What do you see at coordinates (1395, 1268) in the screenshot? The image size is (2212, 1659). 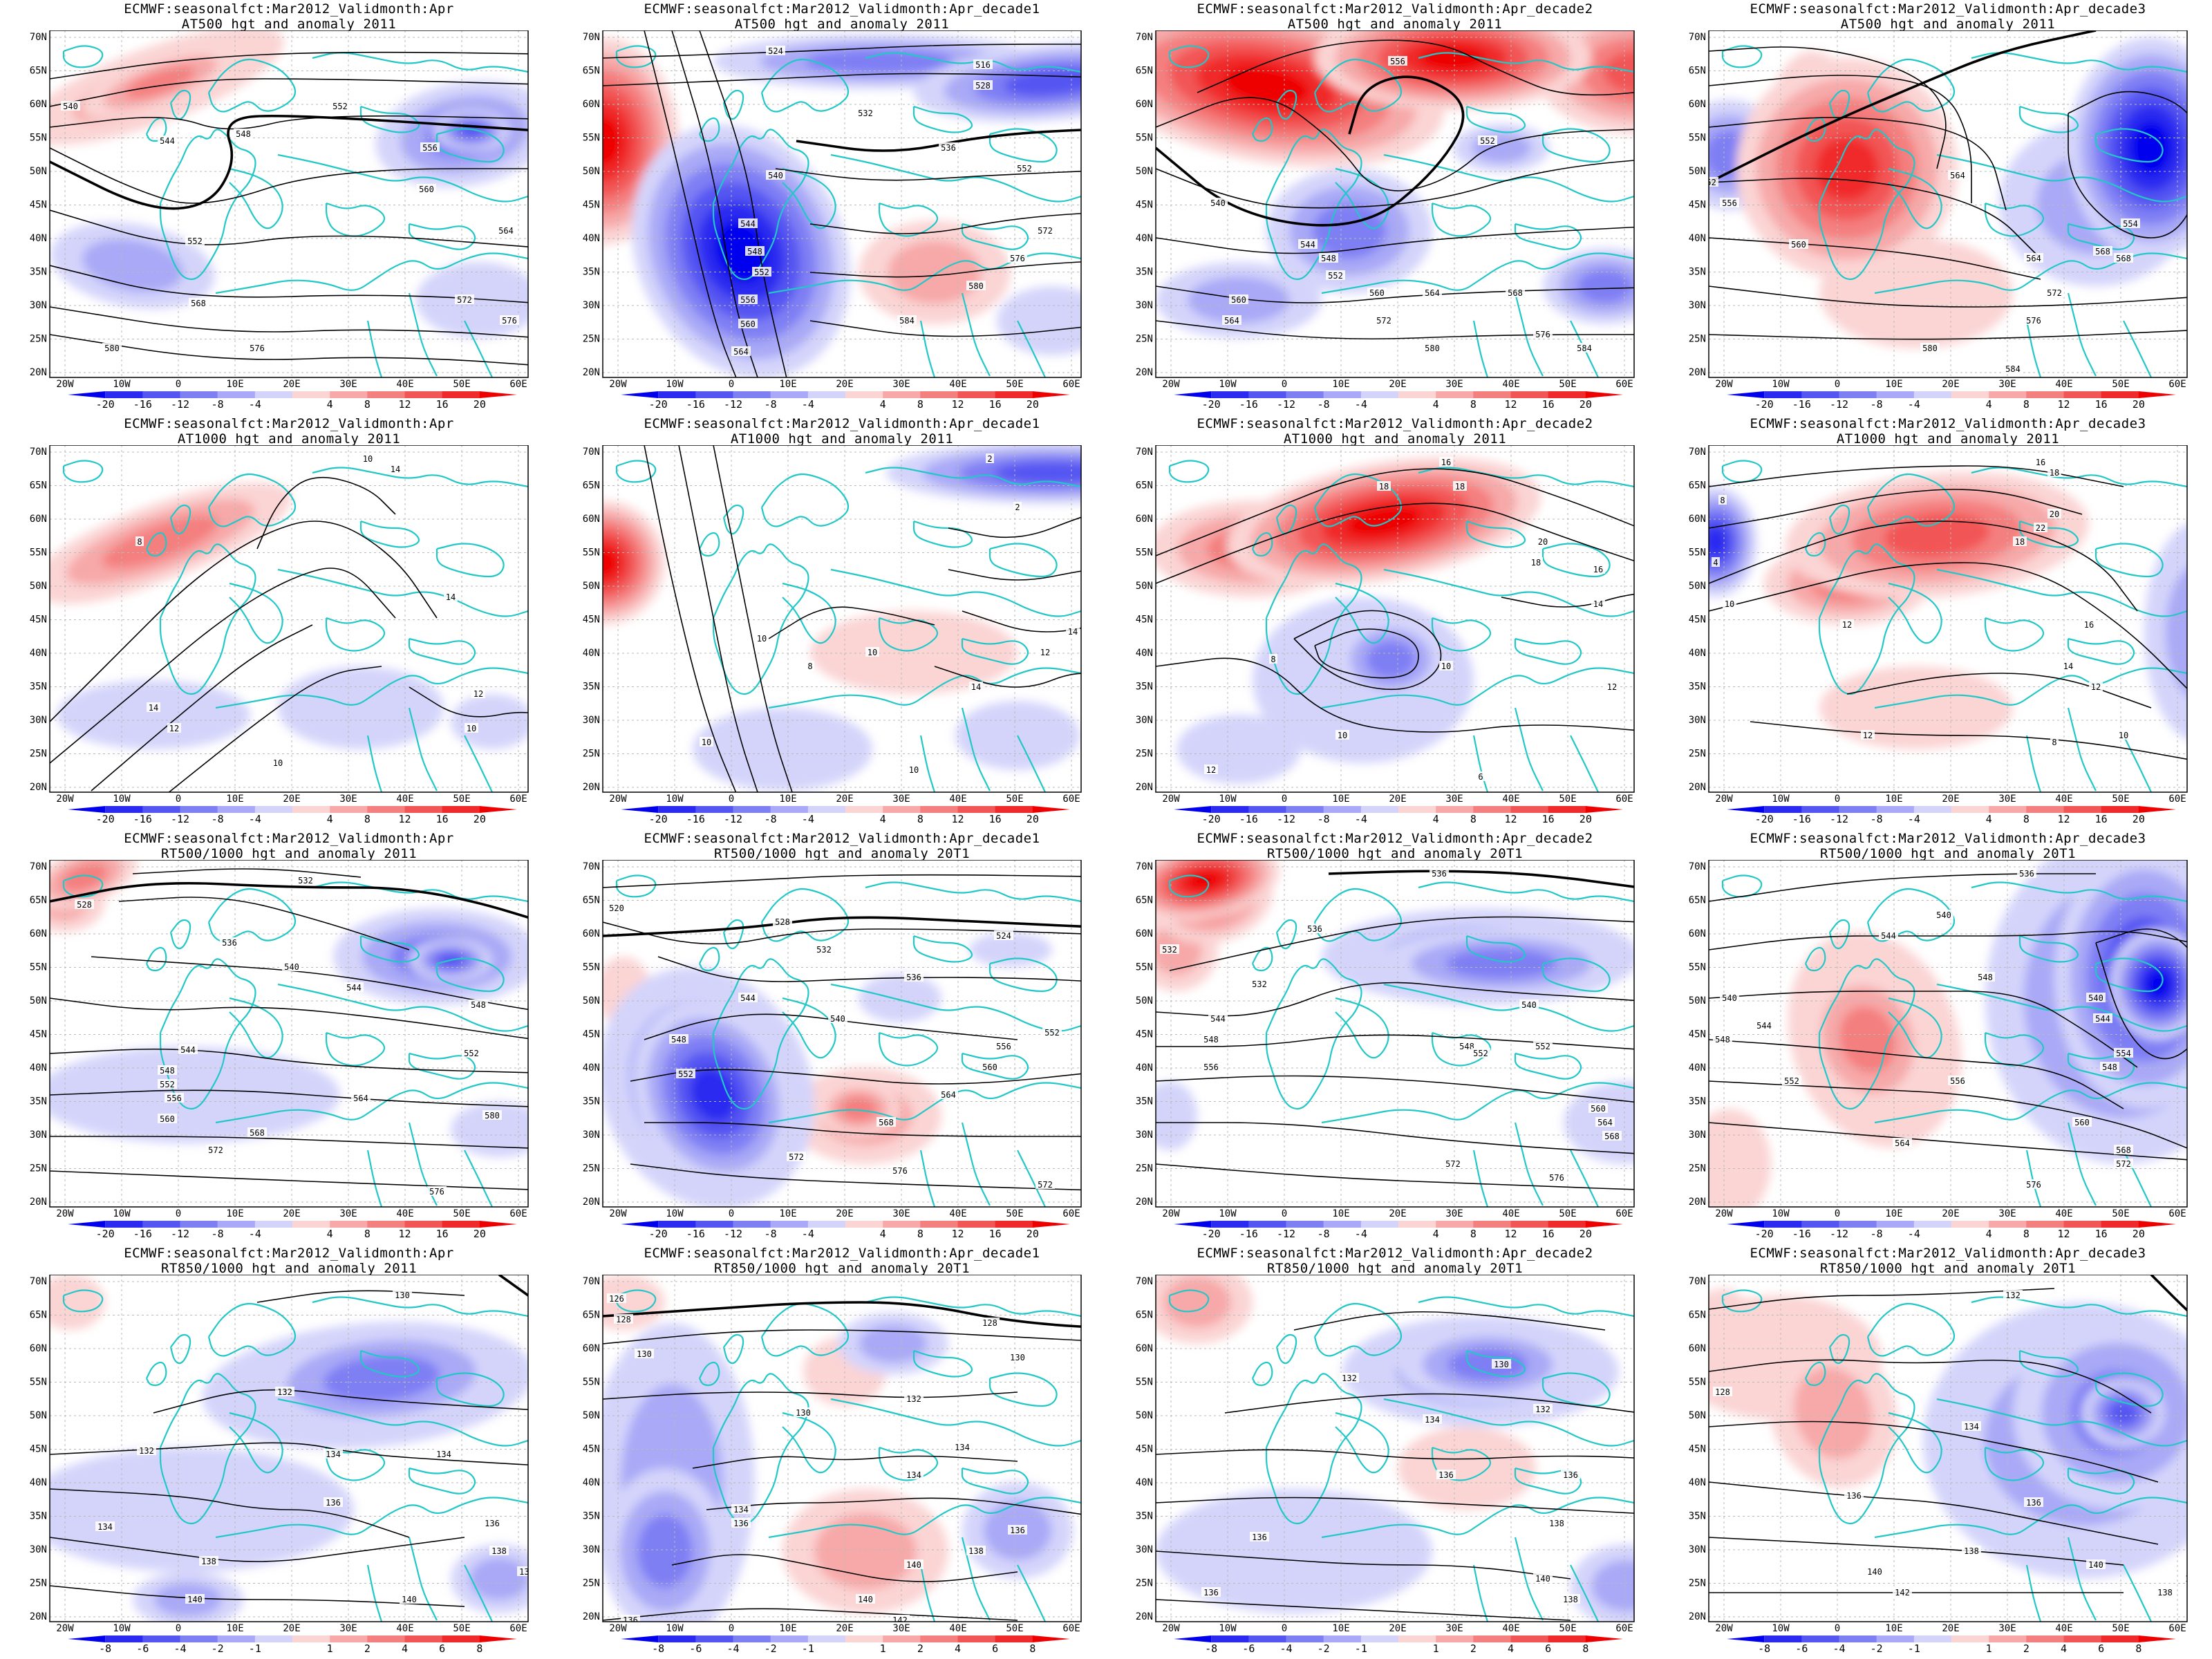 I see `panel-subtitle: RT850/1000 hgt and anomaly 20T1` at bounding box center [1395, 1268].